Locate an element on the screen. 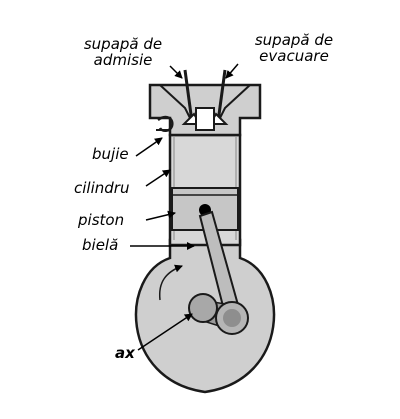  pointer-piston is located at coordinates (160, 215).